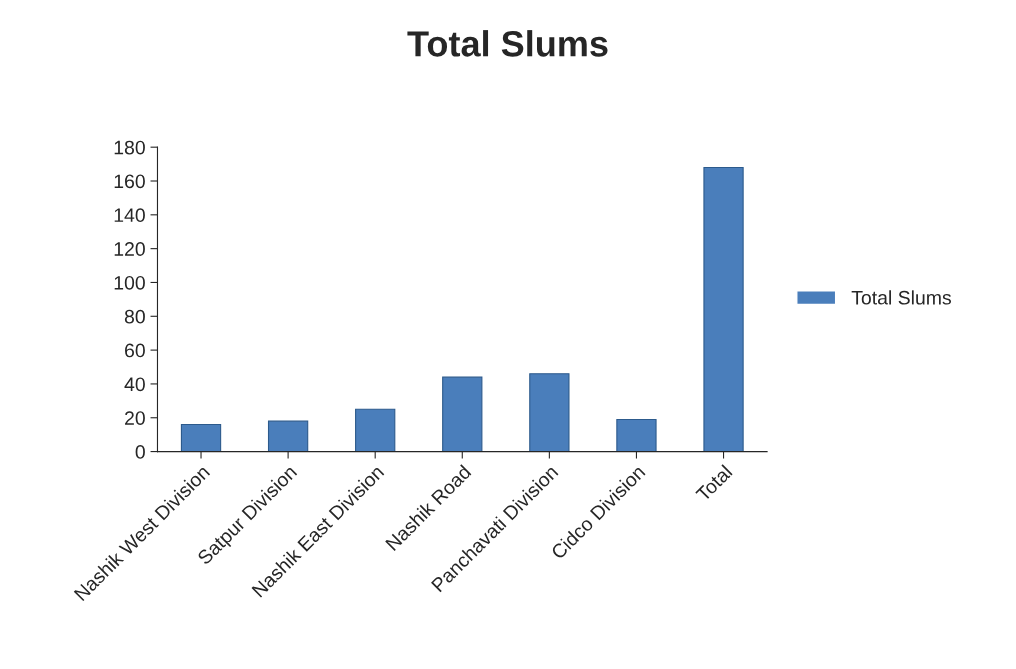 The height and width of the screenshot is (669, 1016). Describe the element at coordinates (129, 147) in the screenshot. I see `y-tick-label: 180` at that location.